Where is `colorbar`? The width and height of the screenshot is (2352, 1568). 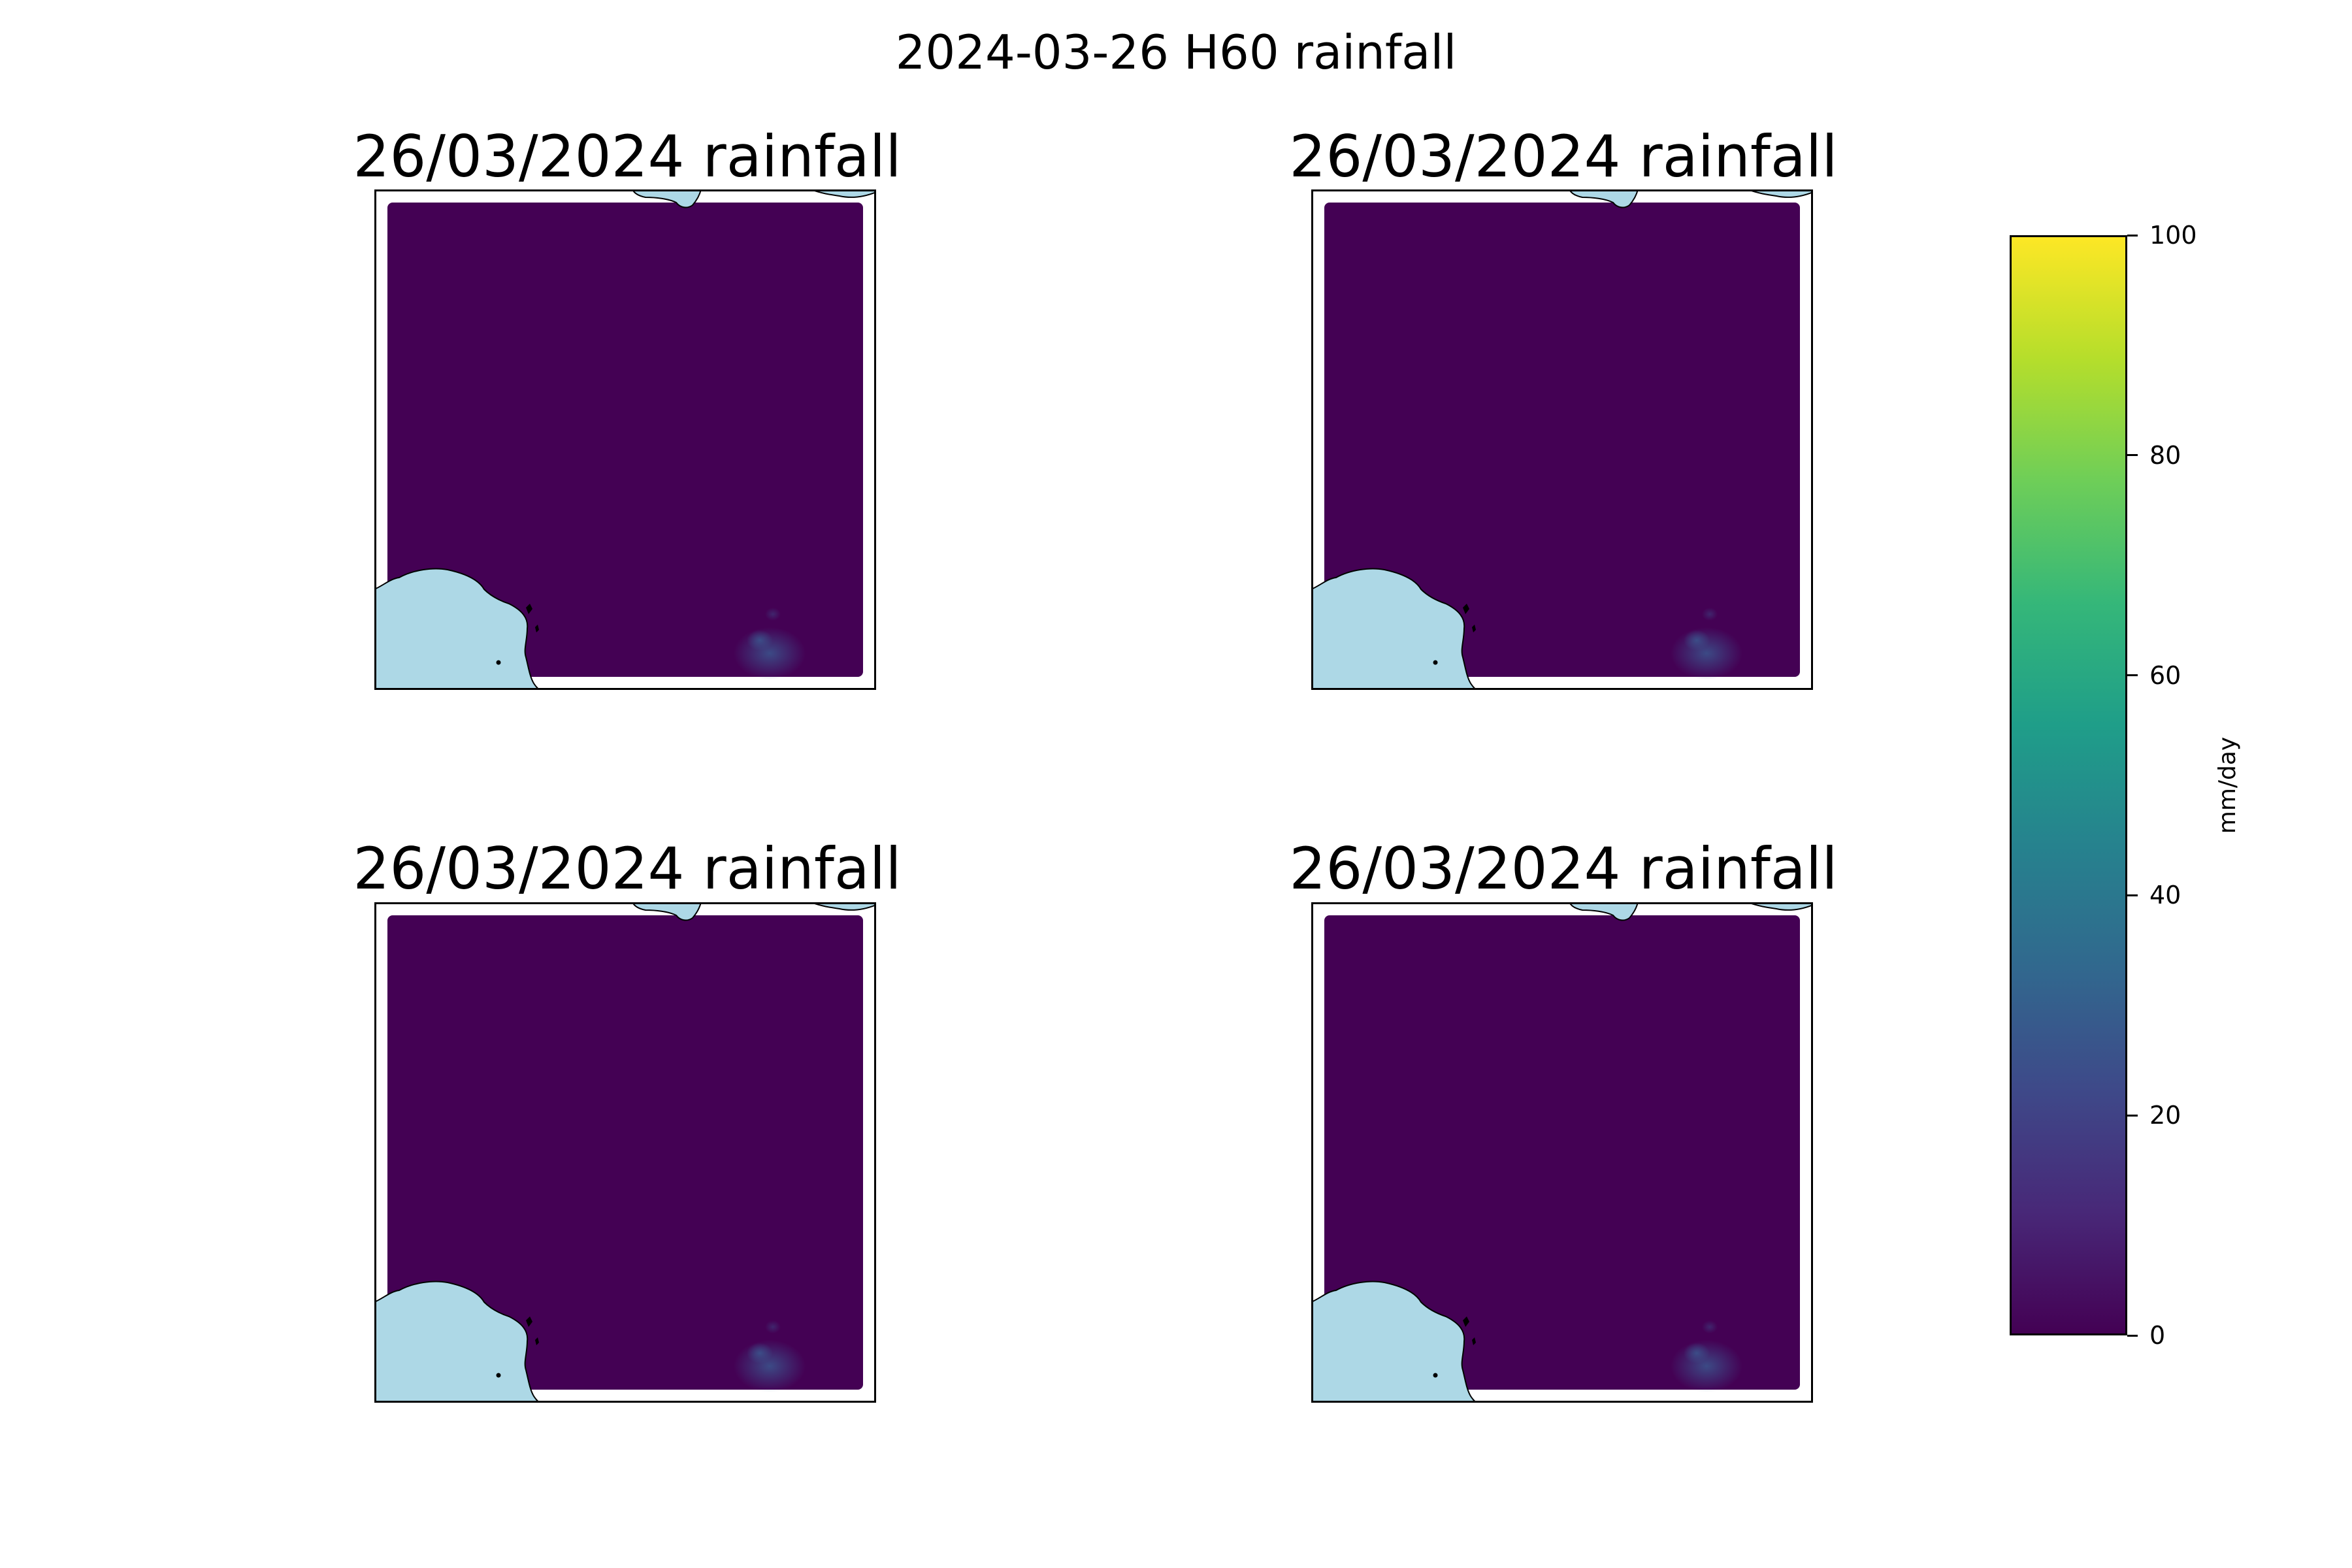 colorbar is located at coordinates (2068, 785).